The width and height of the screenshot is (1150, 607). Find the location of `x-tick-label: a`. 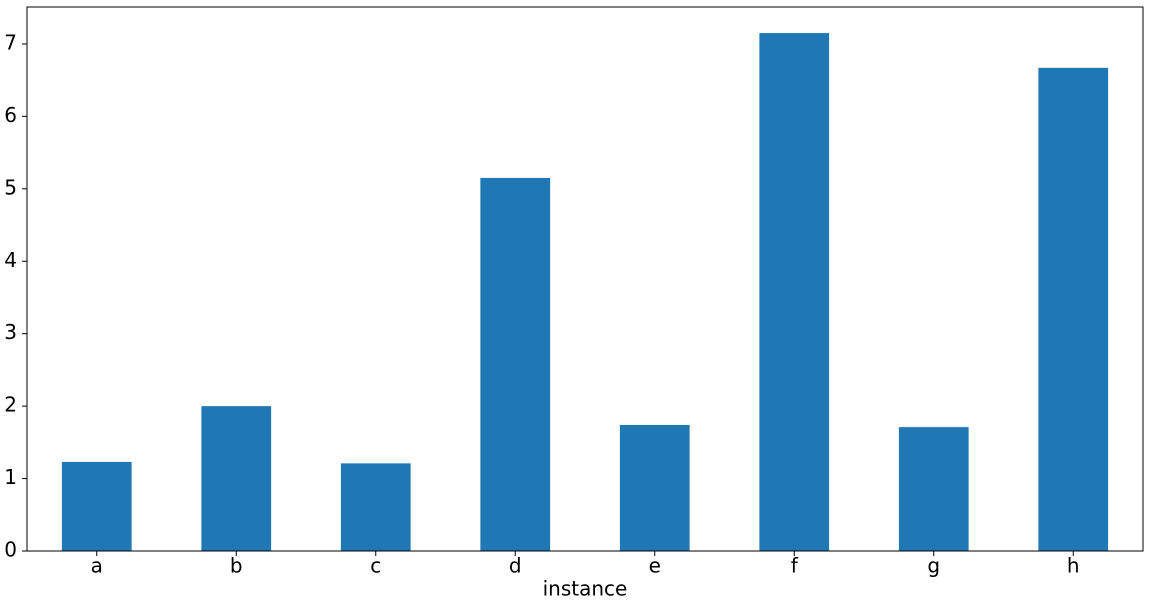

x-tick-label: a is located at coordinates (97, 566).